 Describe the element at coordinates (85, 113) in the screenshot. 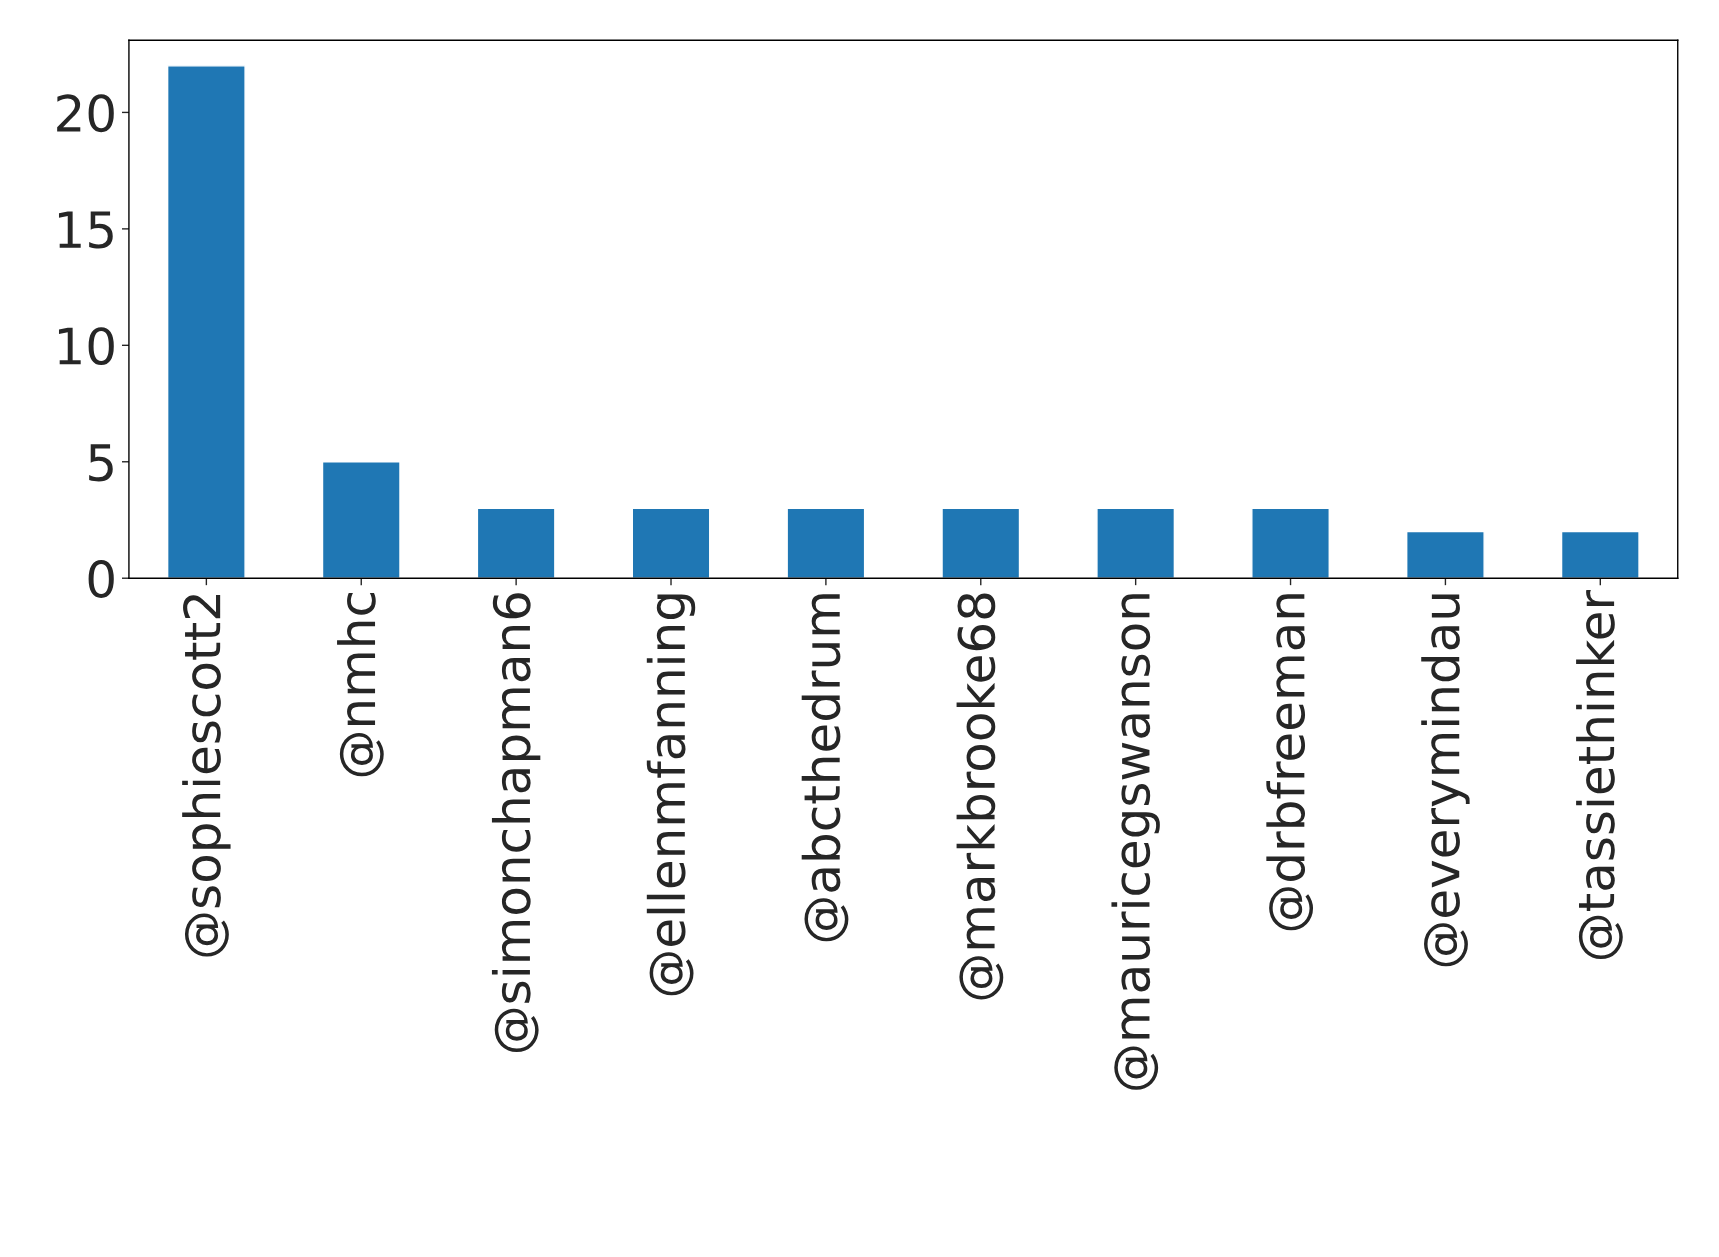

I see `y-tick-label: 20` at that location.